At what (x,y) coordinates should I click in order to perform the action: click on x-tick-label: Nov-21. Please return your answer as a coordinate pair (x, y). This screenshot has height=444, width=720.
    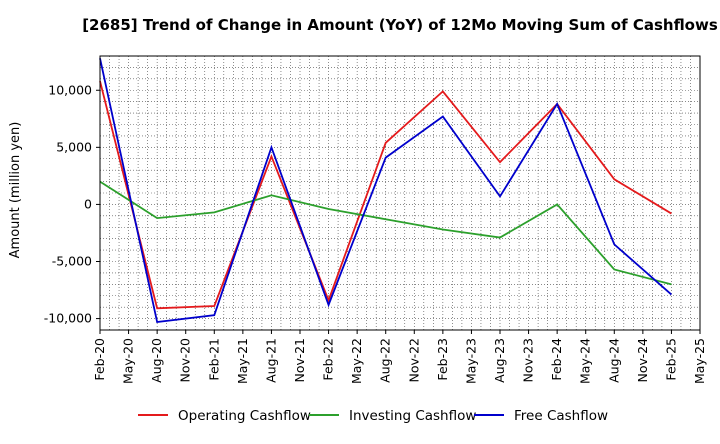
    Looking at the image, I should click on (299, 360).